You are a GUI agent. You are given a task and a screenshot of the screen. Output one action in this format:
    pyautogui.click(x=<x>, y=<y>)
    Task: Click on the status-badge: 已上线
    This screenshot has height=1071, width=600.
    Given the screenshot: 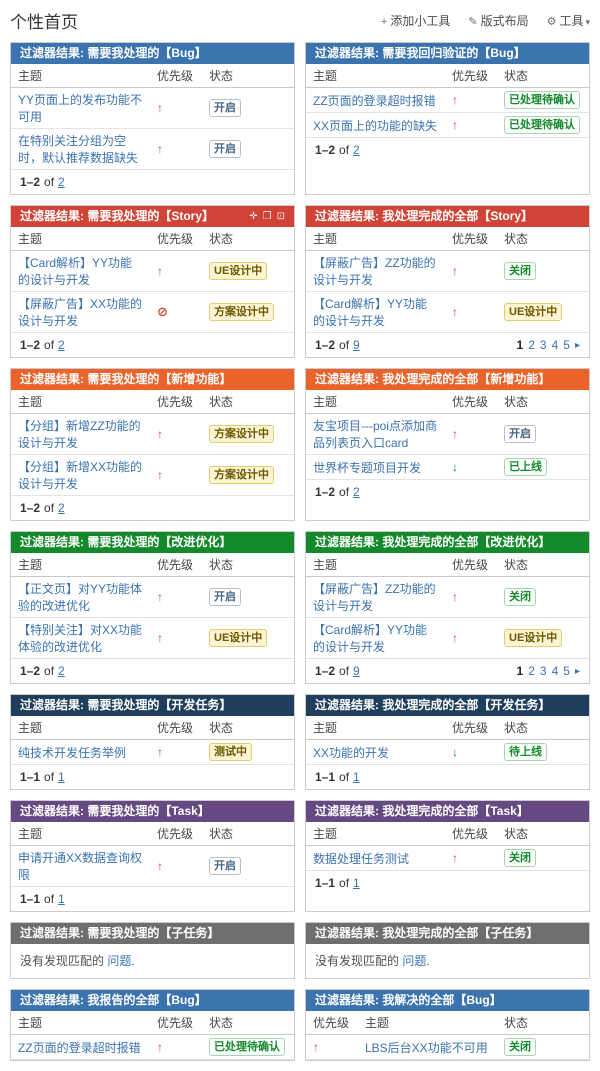 What is the action you would take?
    pyautogui.click(x=525, y=467)
    